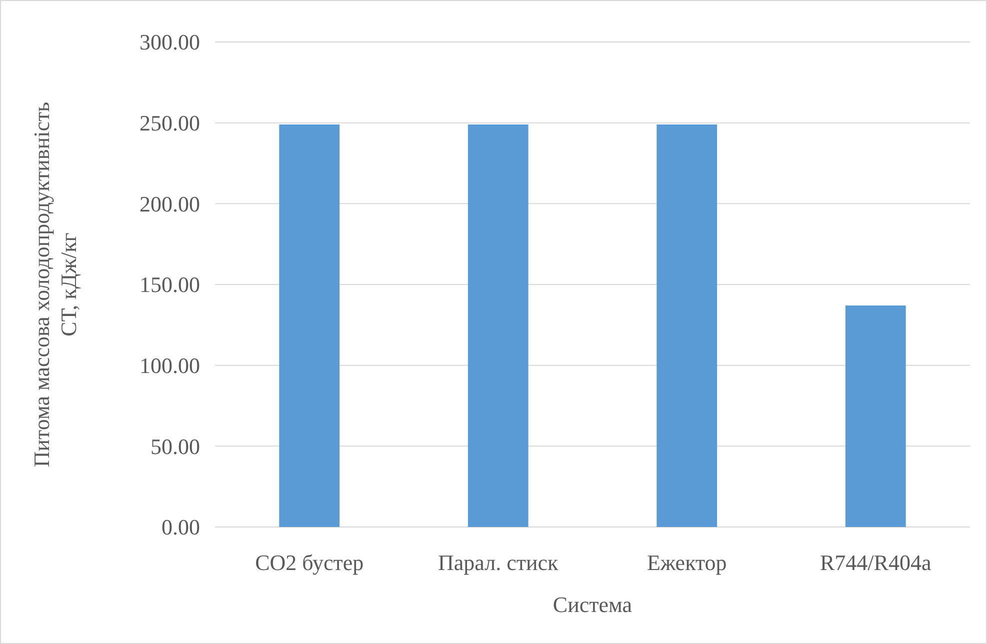 This screenshot has height=644, width=987. What do you see at coordinates (181, 527) in the screenshot?
I see `y-tick-label: 0.00` at bounding box center [181, 527].